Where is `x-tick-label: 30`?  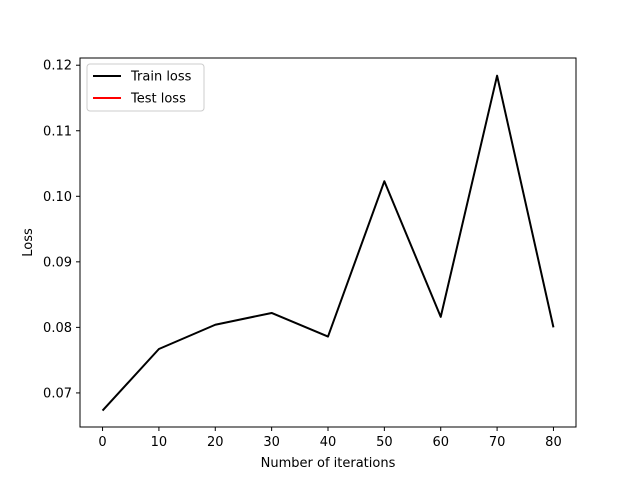
x-tick-label: 30 is located at coordinates (271, 442).